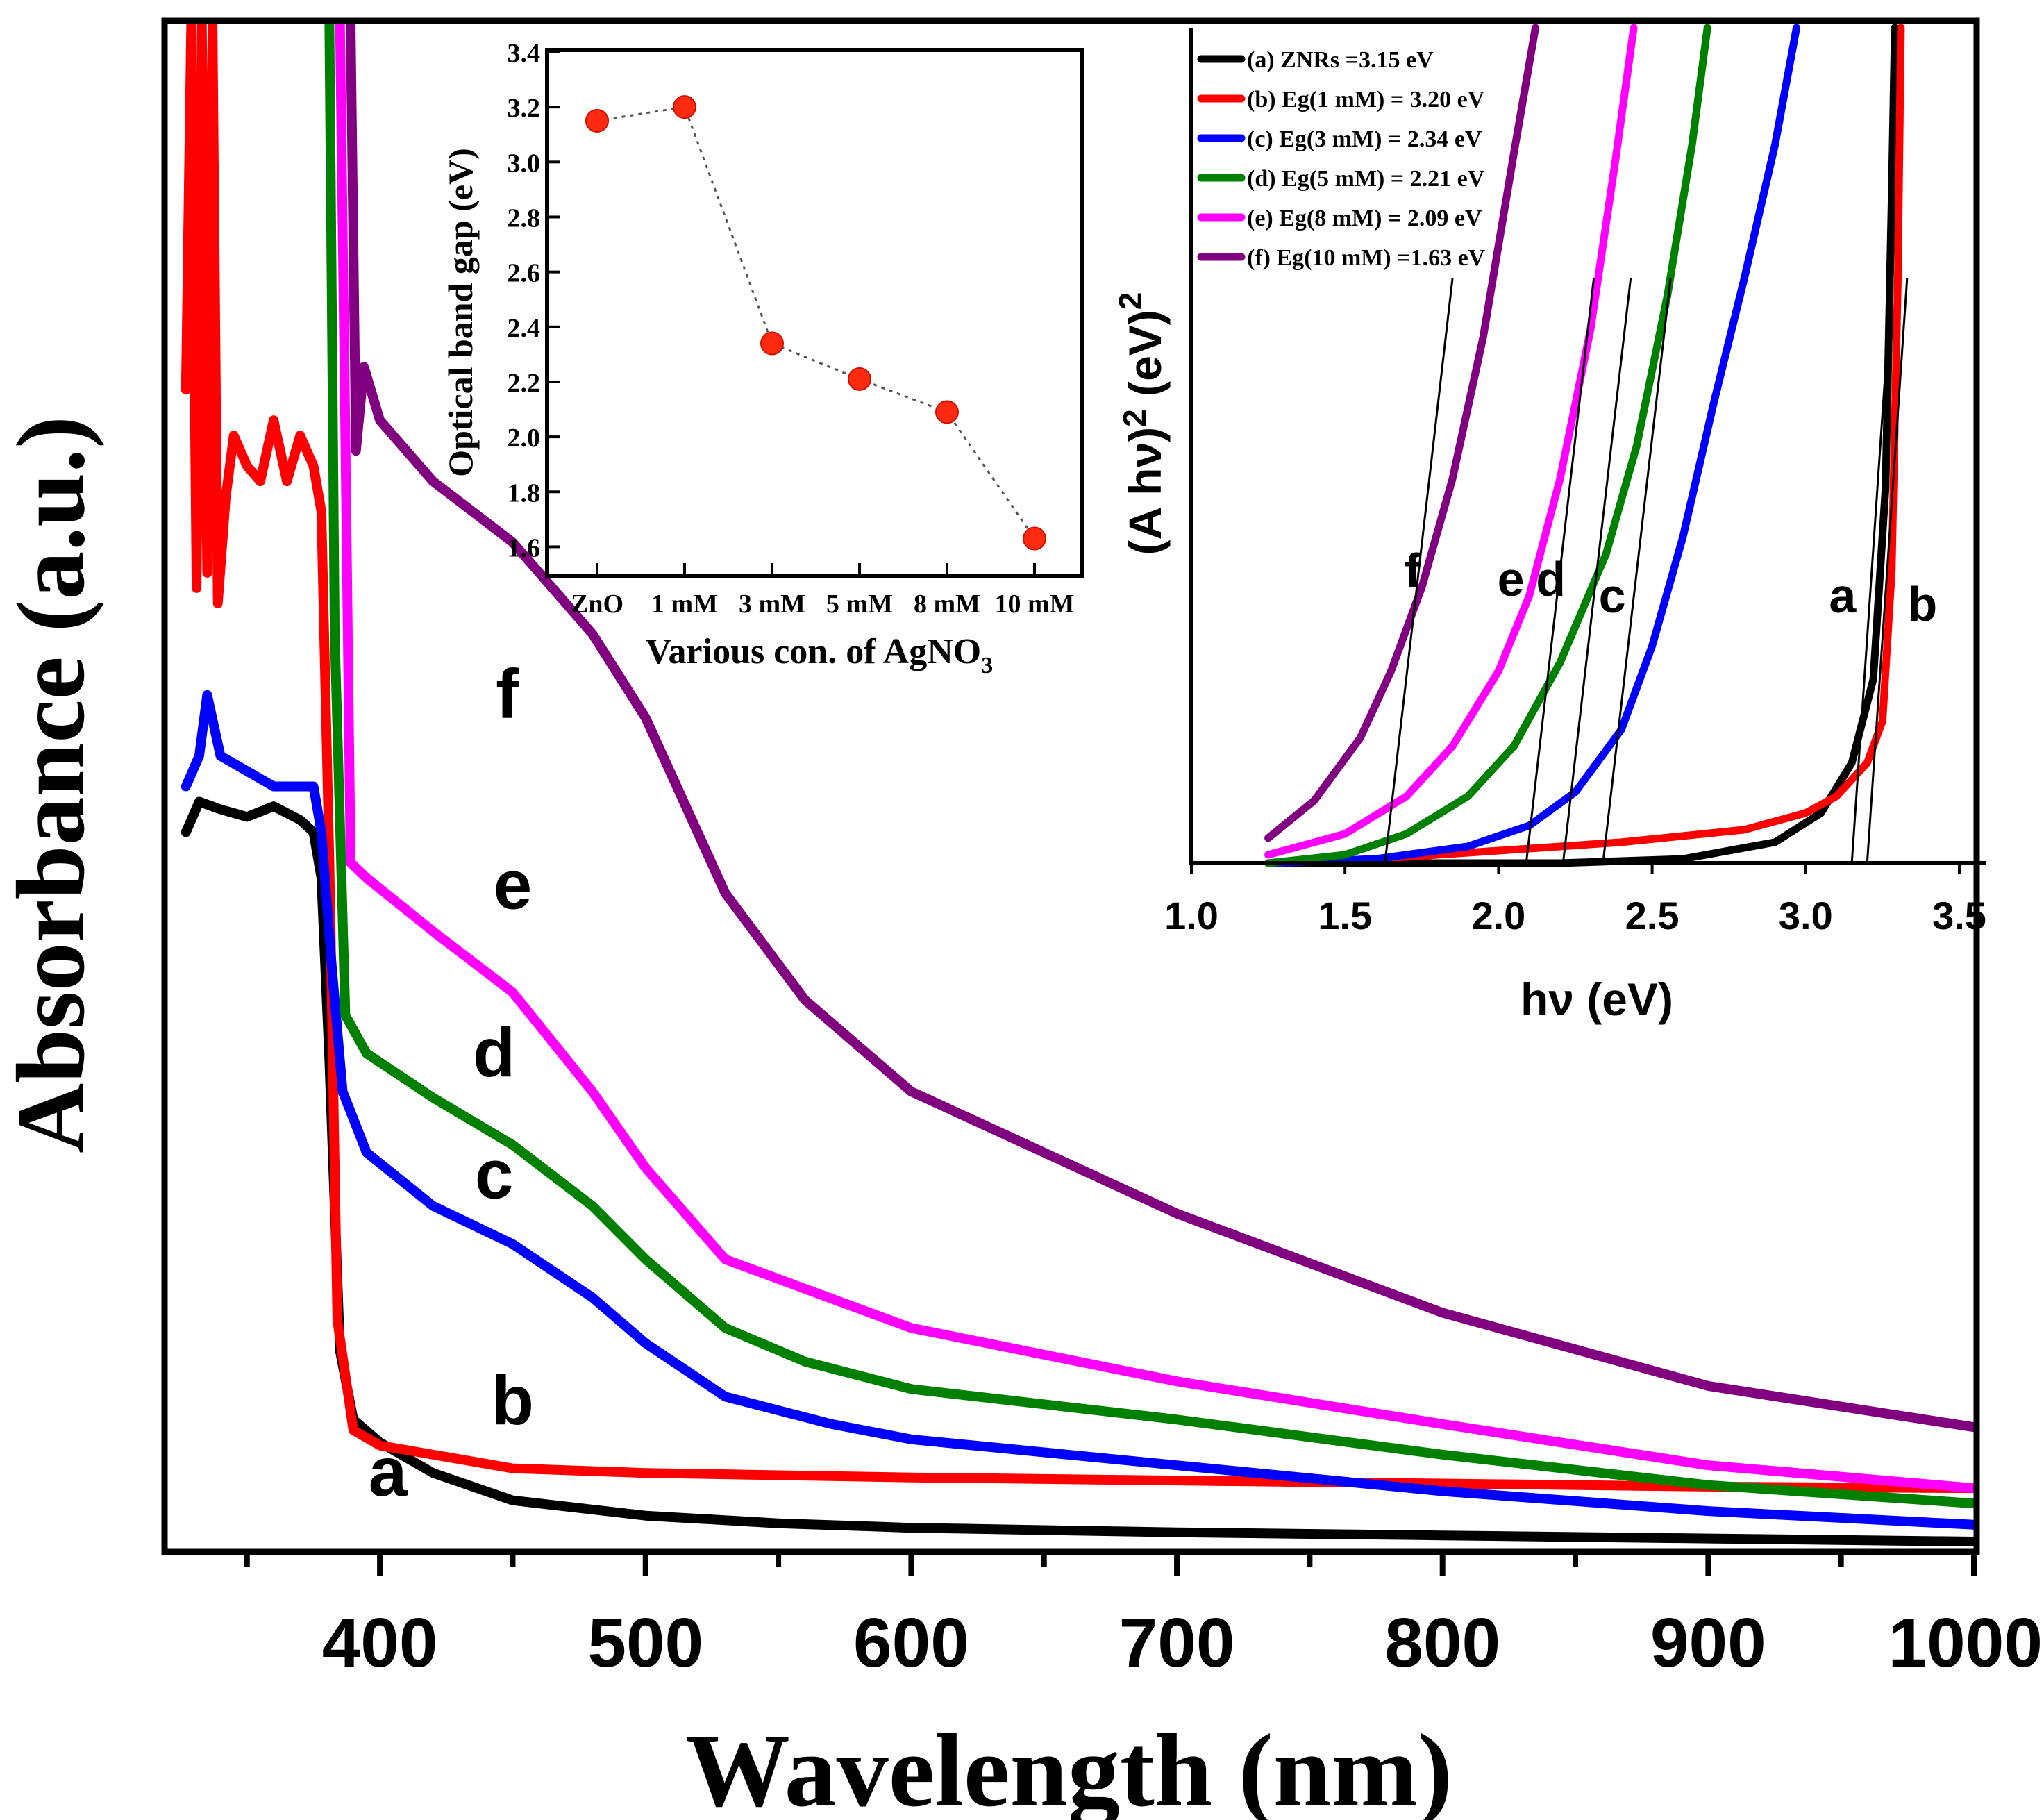  I want to click on inset-bandgap-x-tick-label: 1 mM, so click(684, 604).